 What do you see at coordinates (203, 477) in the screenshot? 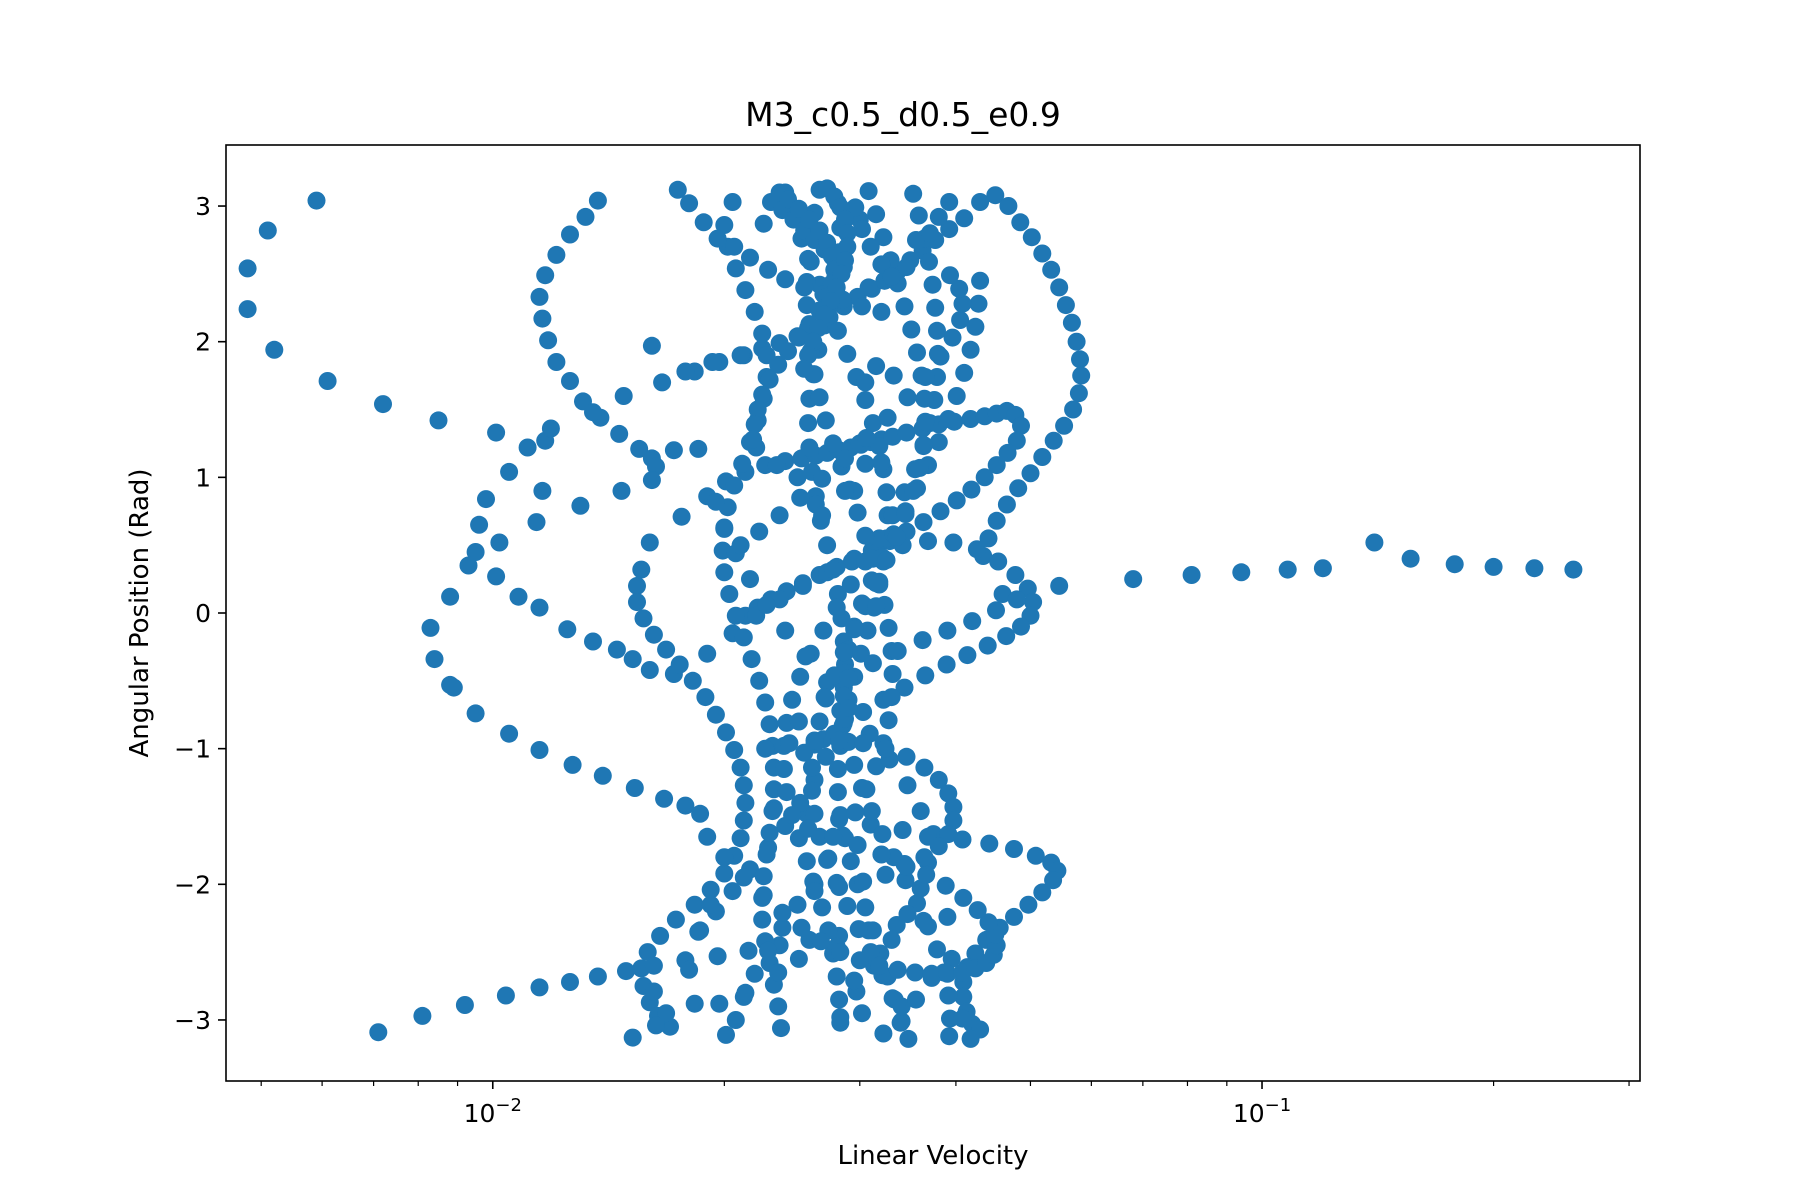
I see `y-tick-label: 1` at bounding box center [203, 477].